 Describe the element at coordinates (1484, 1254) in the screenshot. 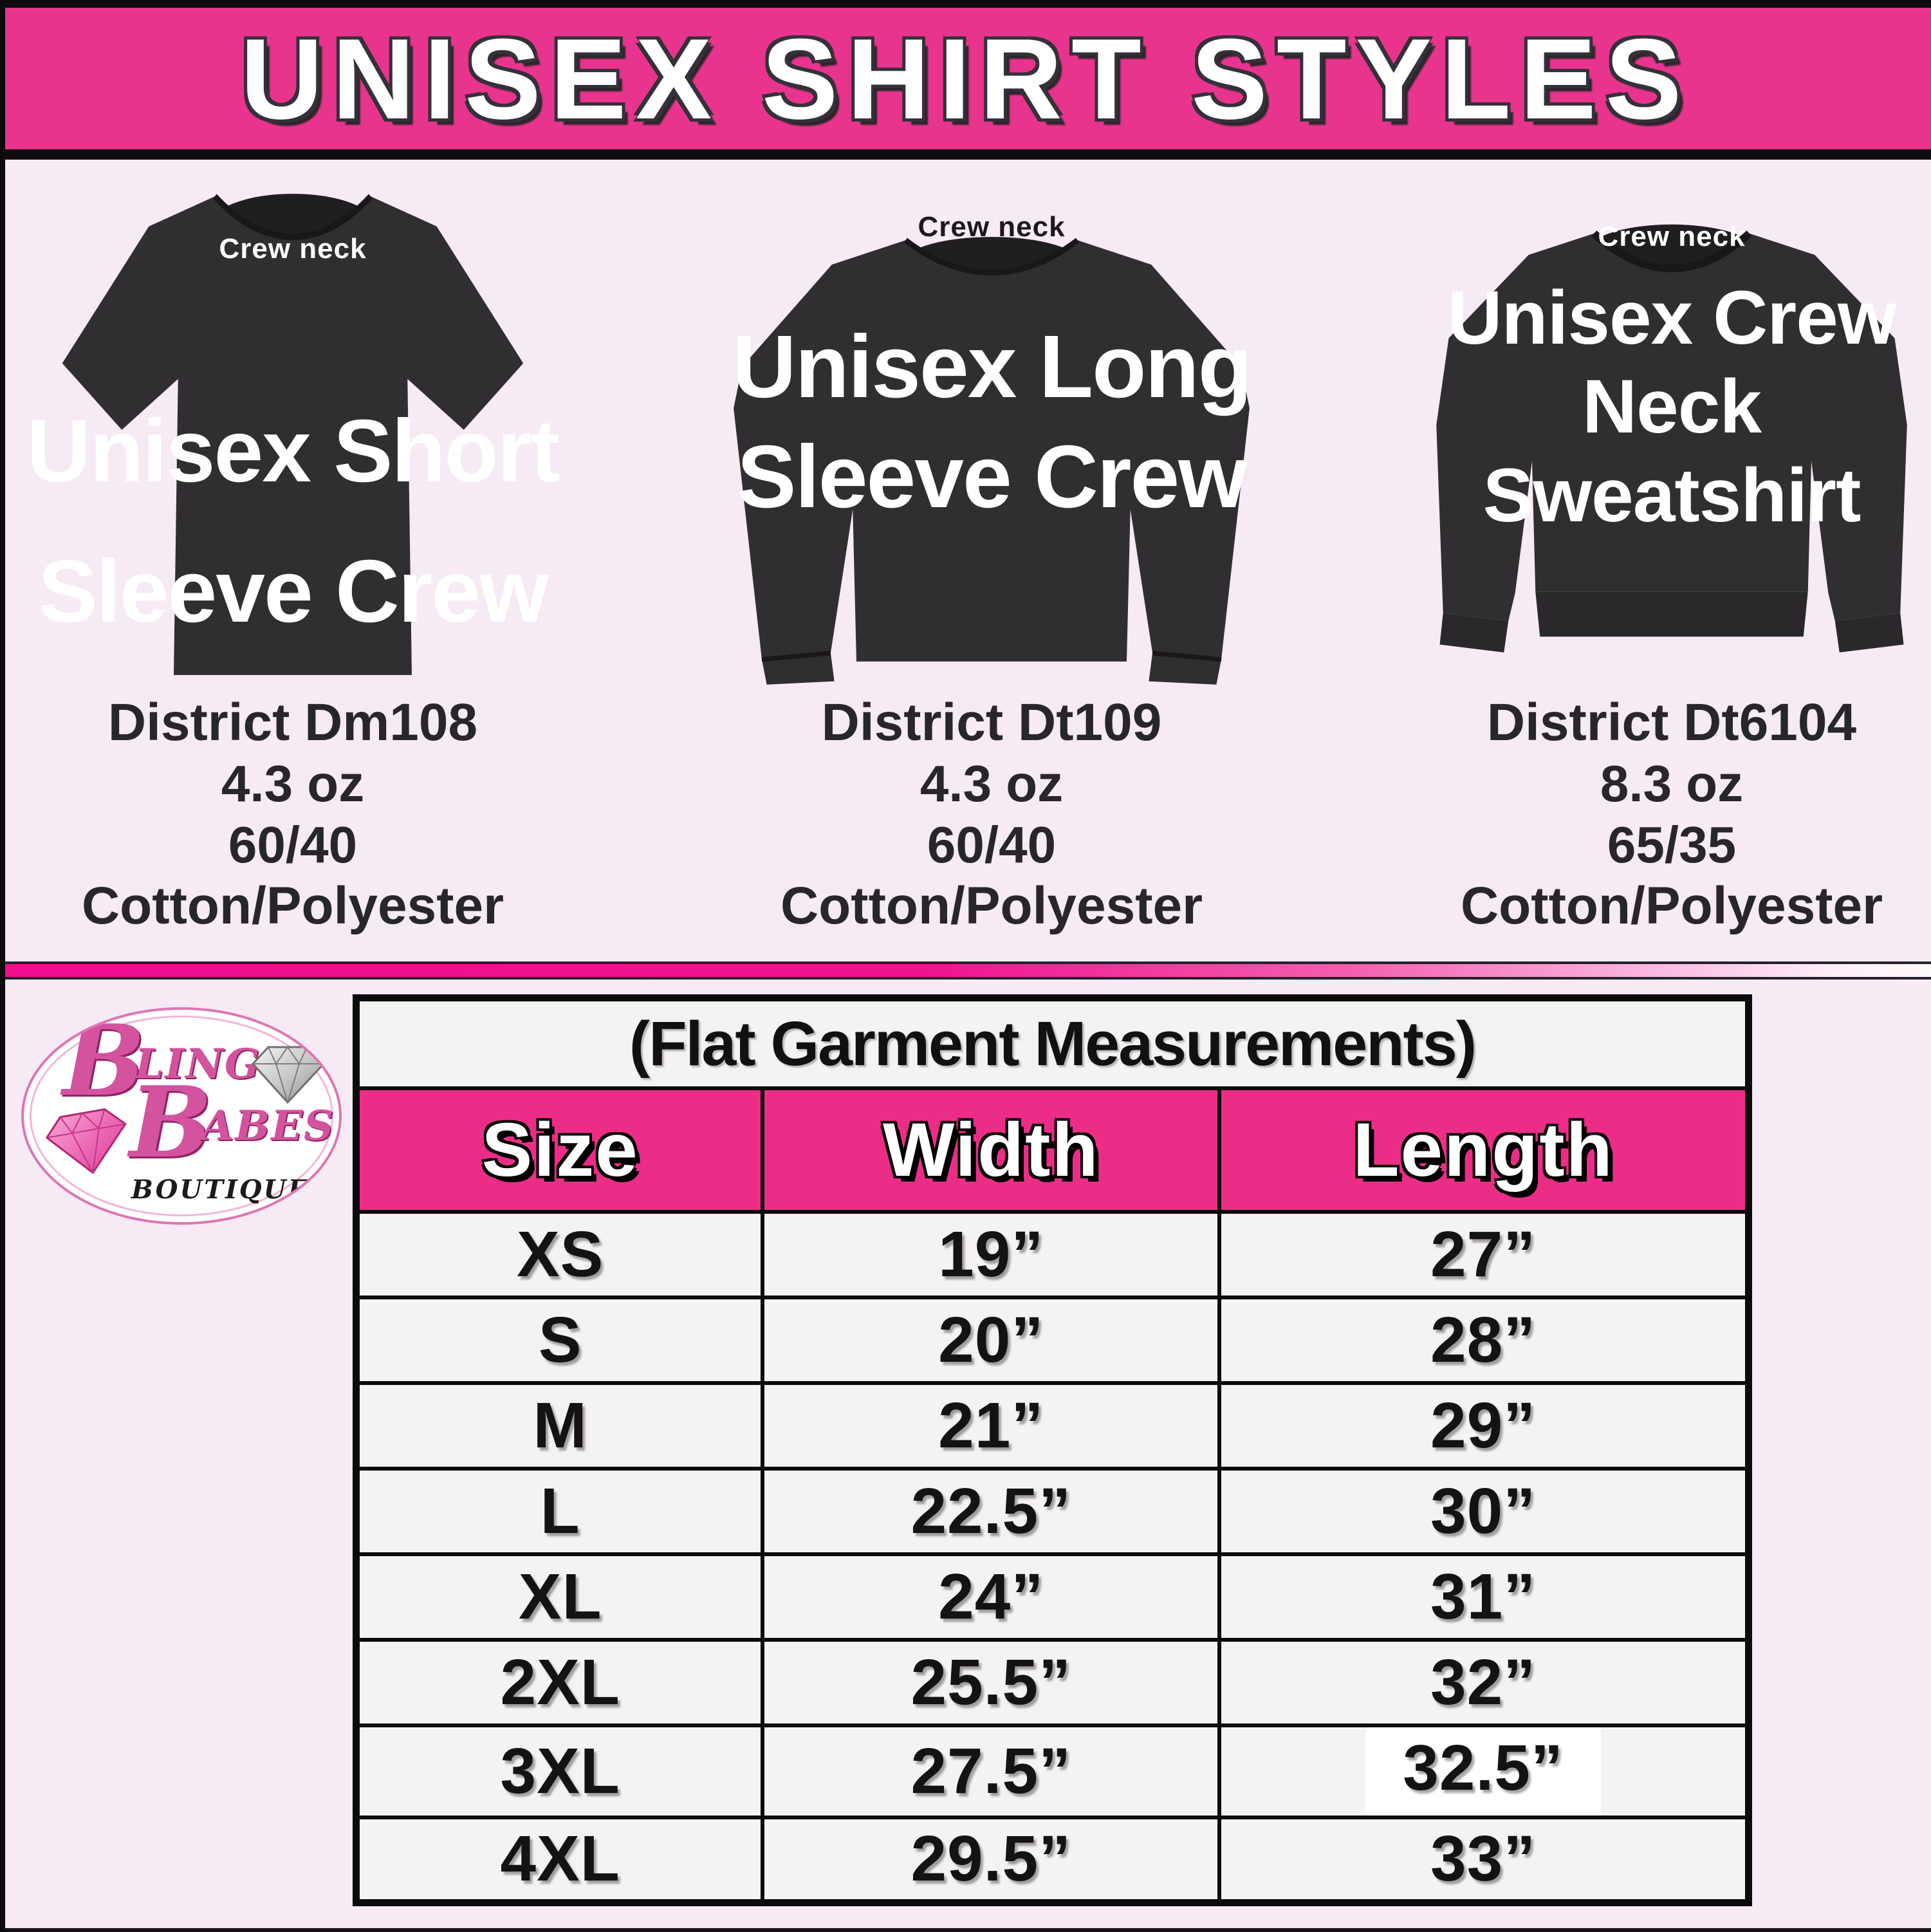

I see `length-cell: 27”` at that location.